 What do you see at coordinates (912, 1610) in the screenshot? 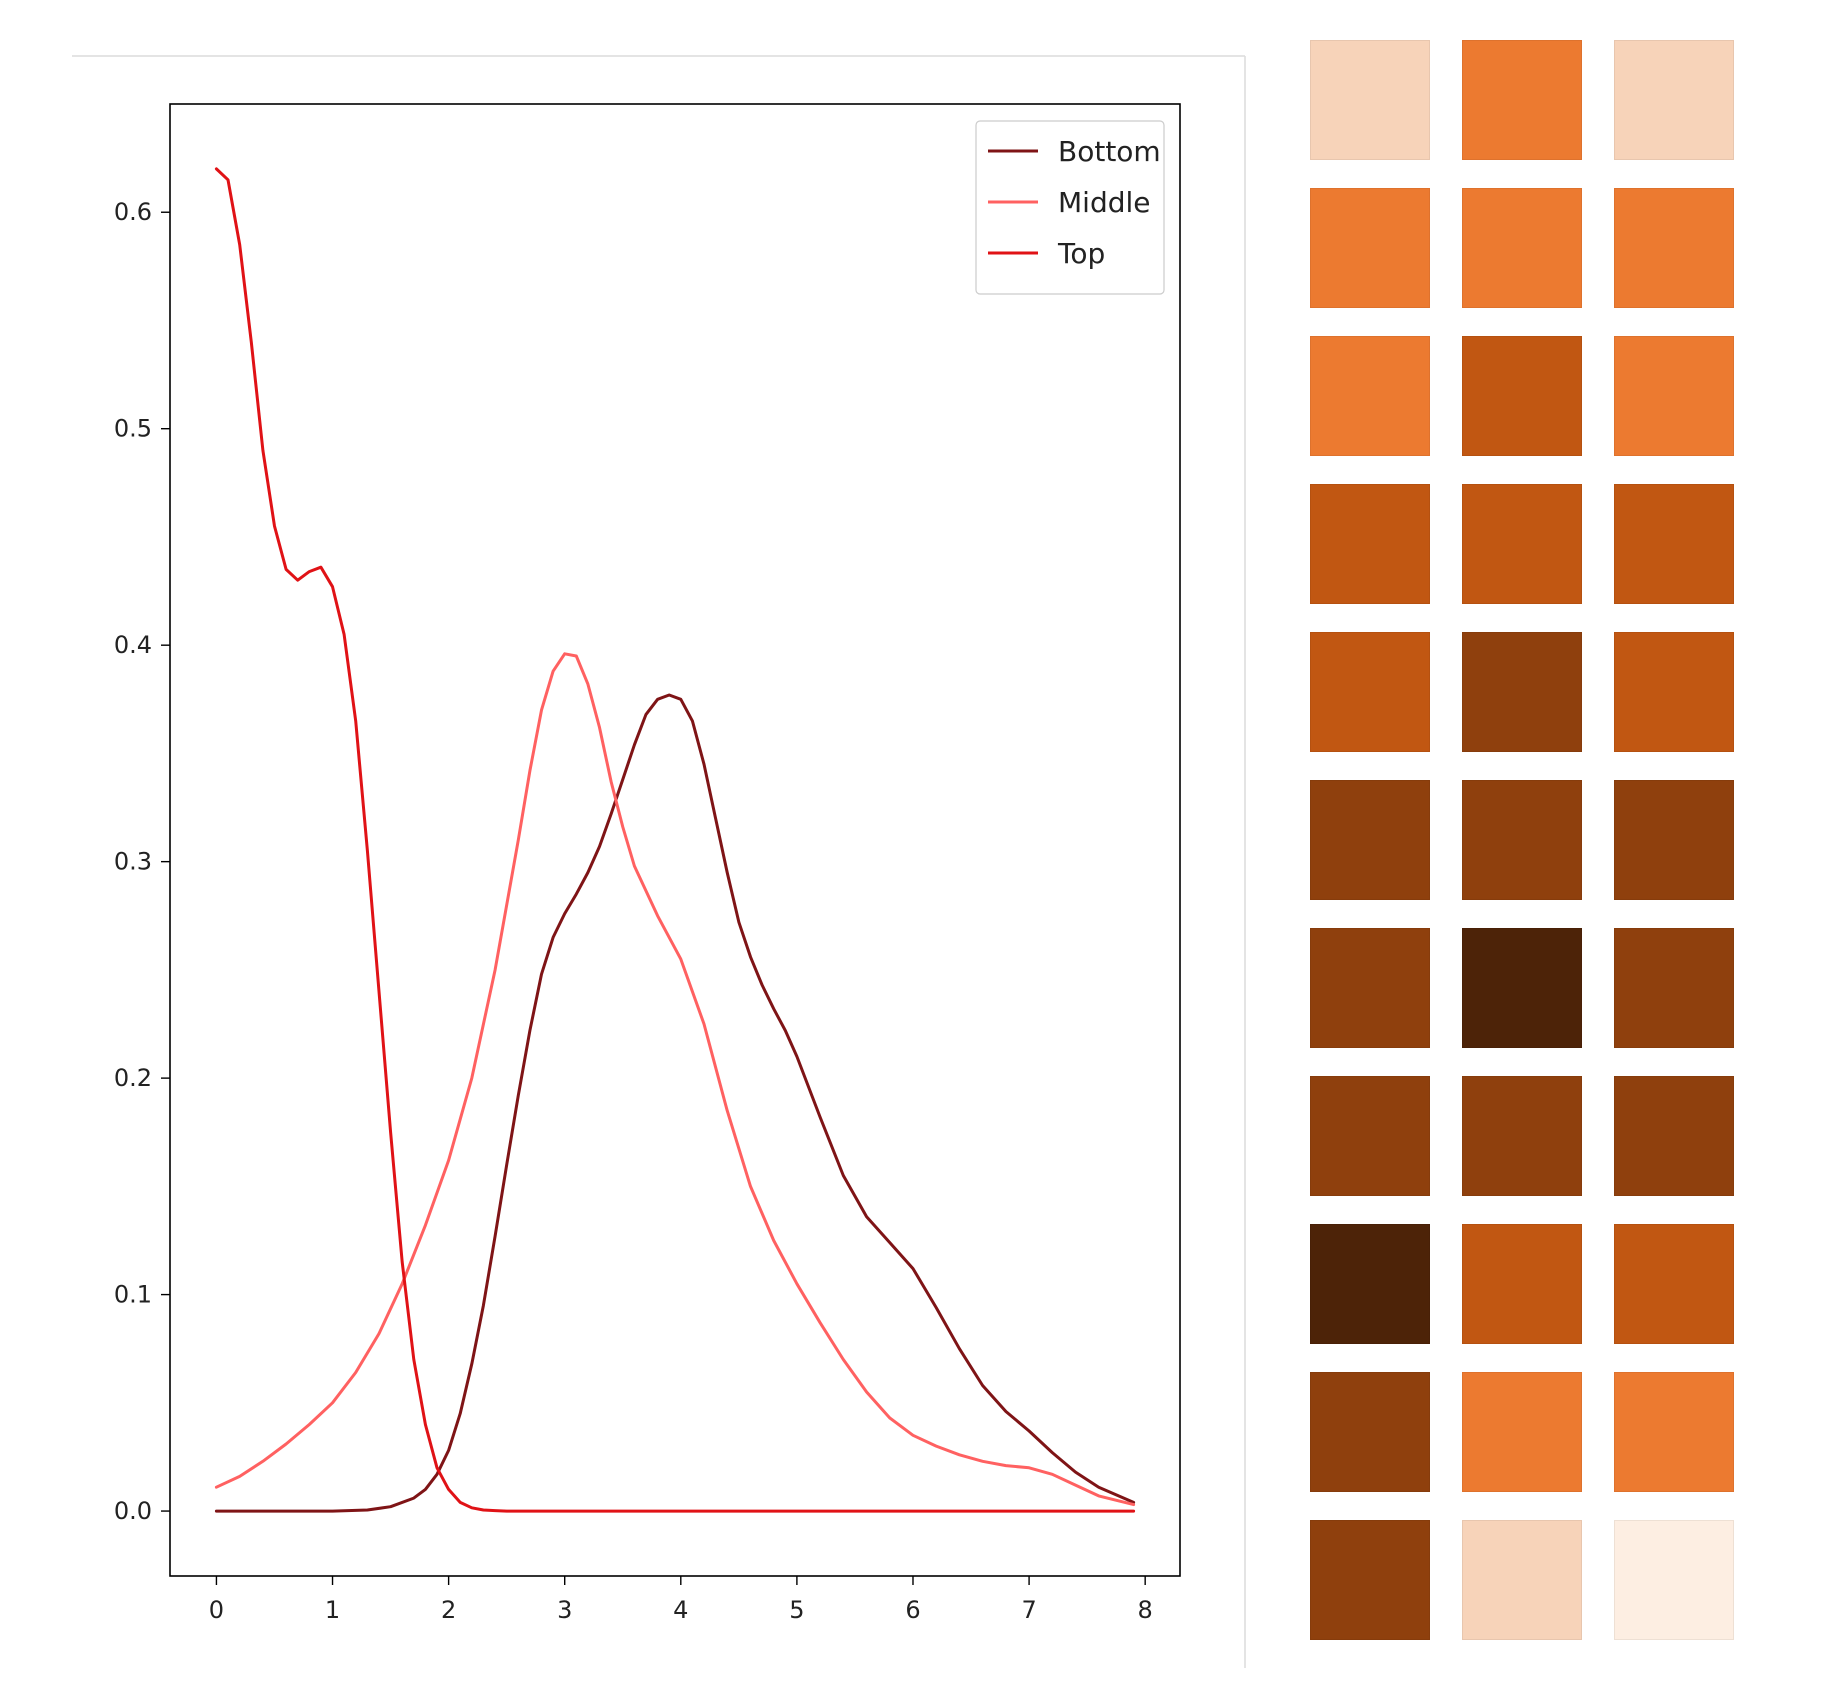
I see `x-tick-label: 6` at bounding box center [912, 1610].